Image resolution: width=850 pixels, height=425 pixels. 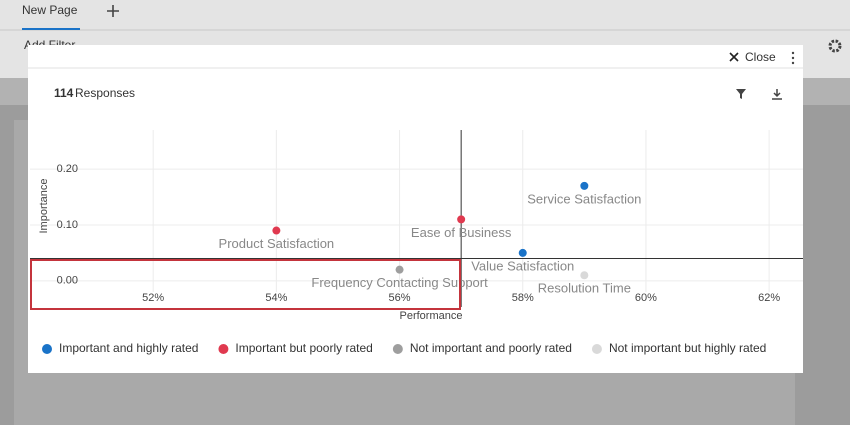 What do you see at coordinates (760, 57) in the screenshot?
I see `close-button: Close` at bounding box center [760, 57].